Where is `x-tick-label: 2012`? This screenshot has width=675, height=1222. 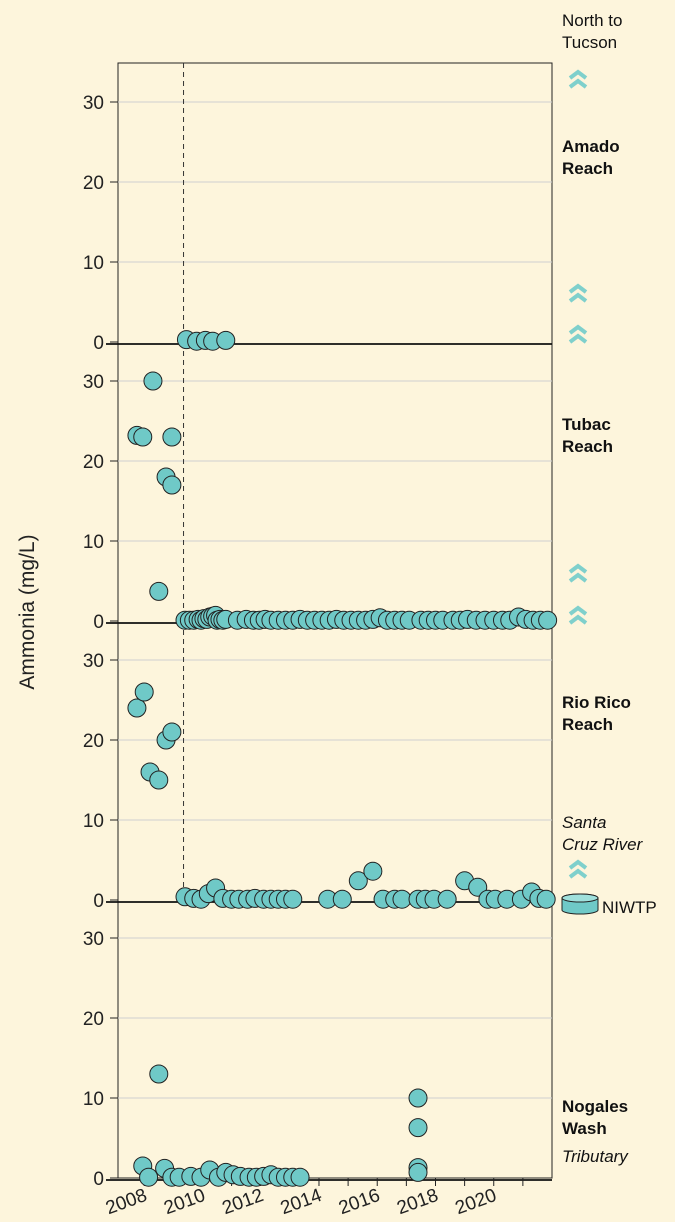 x-tick-label: 2012 is located at coordinates (243, 1202).